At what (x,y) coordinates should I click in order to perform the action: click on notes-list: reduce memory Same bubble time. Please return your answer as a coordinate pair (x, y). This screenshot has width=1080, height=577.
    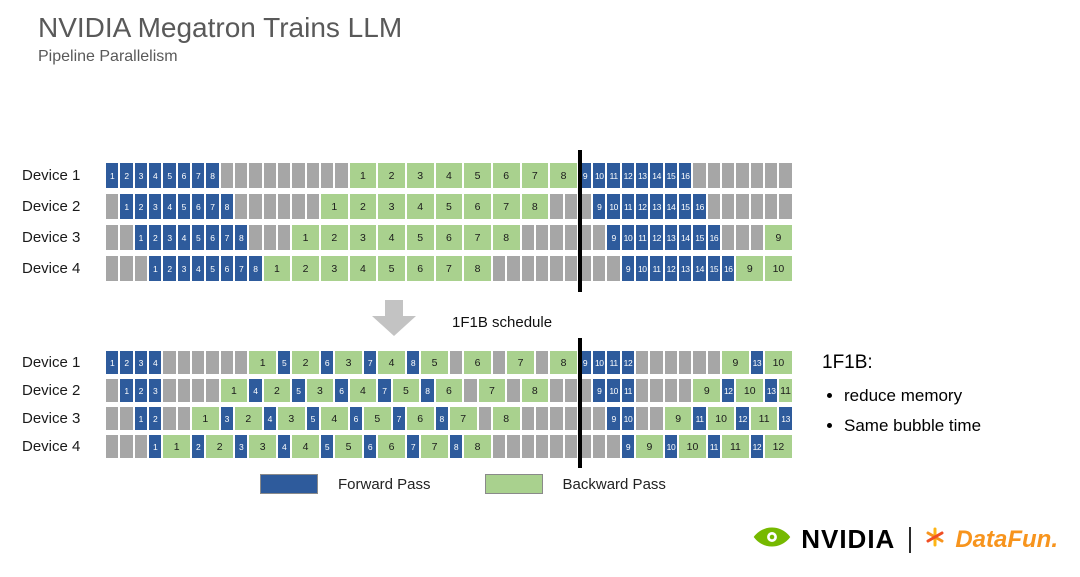
    Looking at the image, I should click on (958, 411).